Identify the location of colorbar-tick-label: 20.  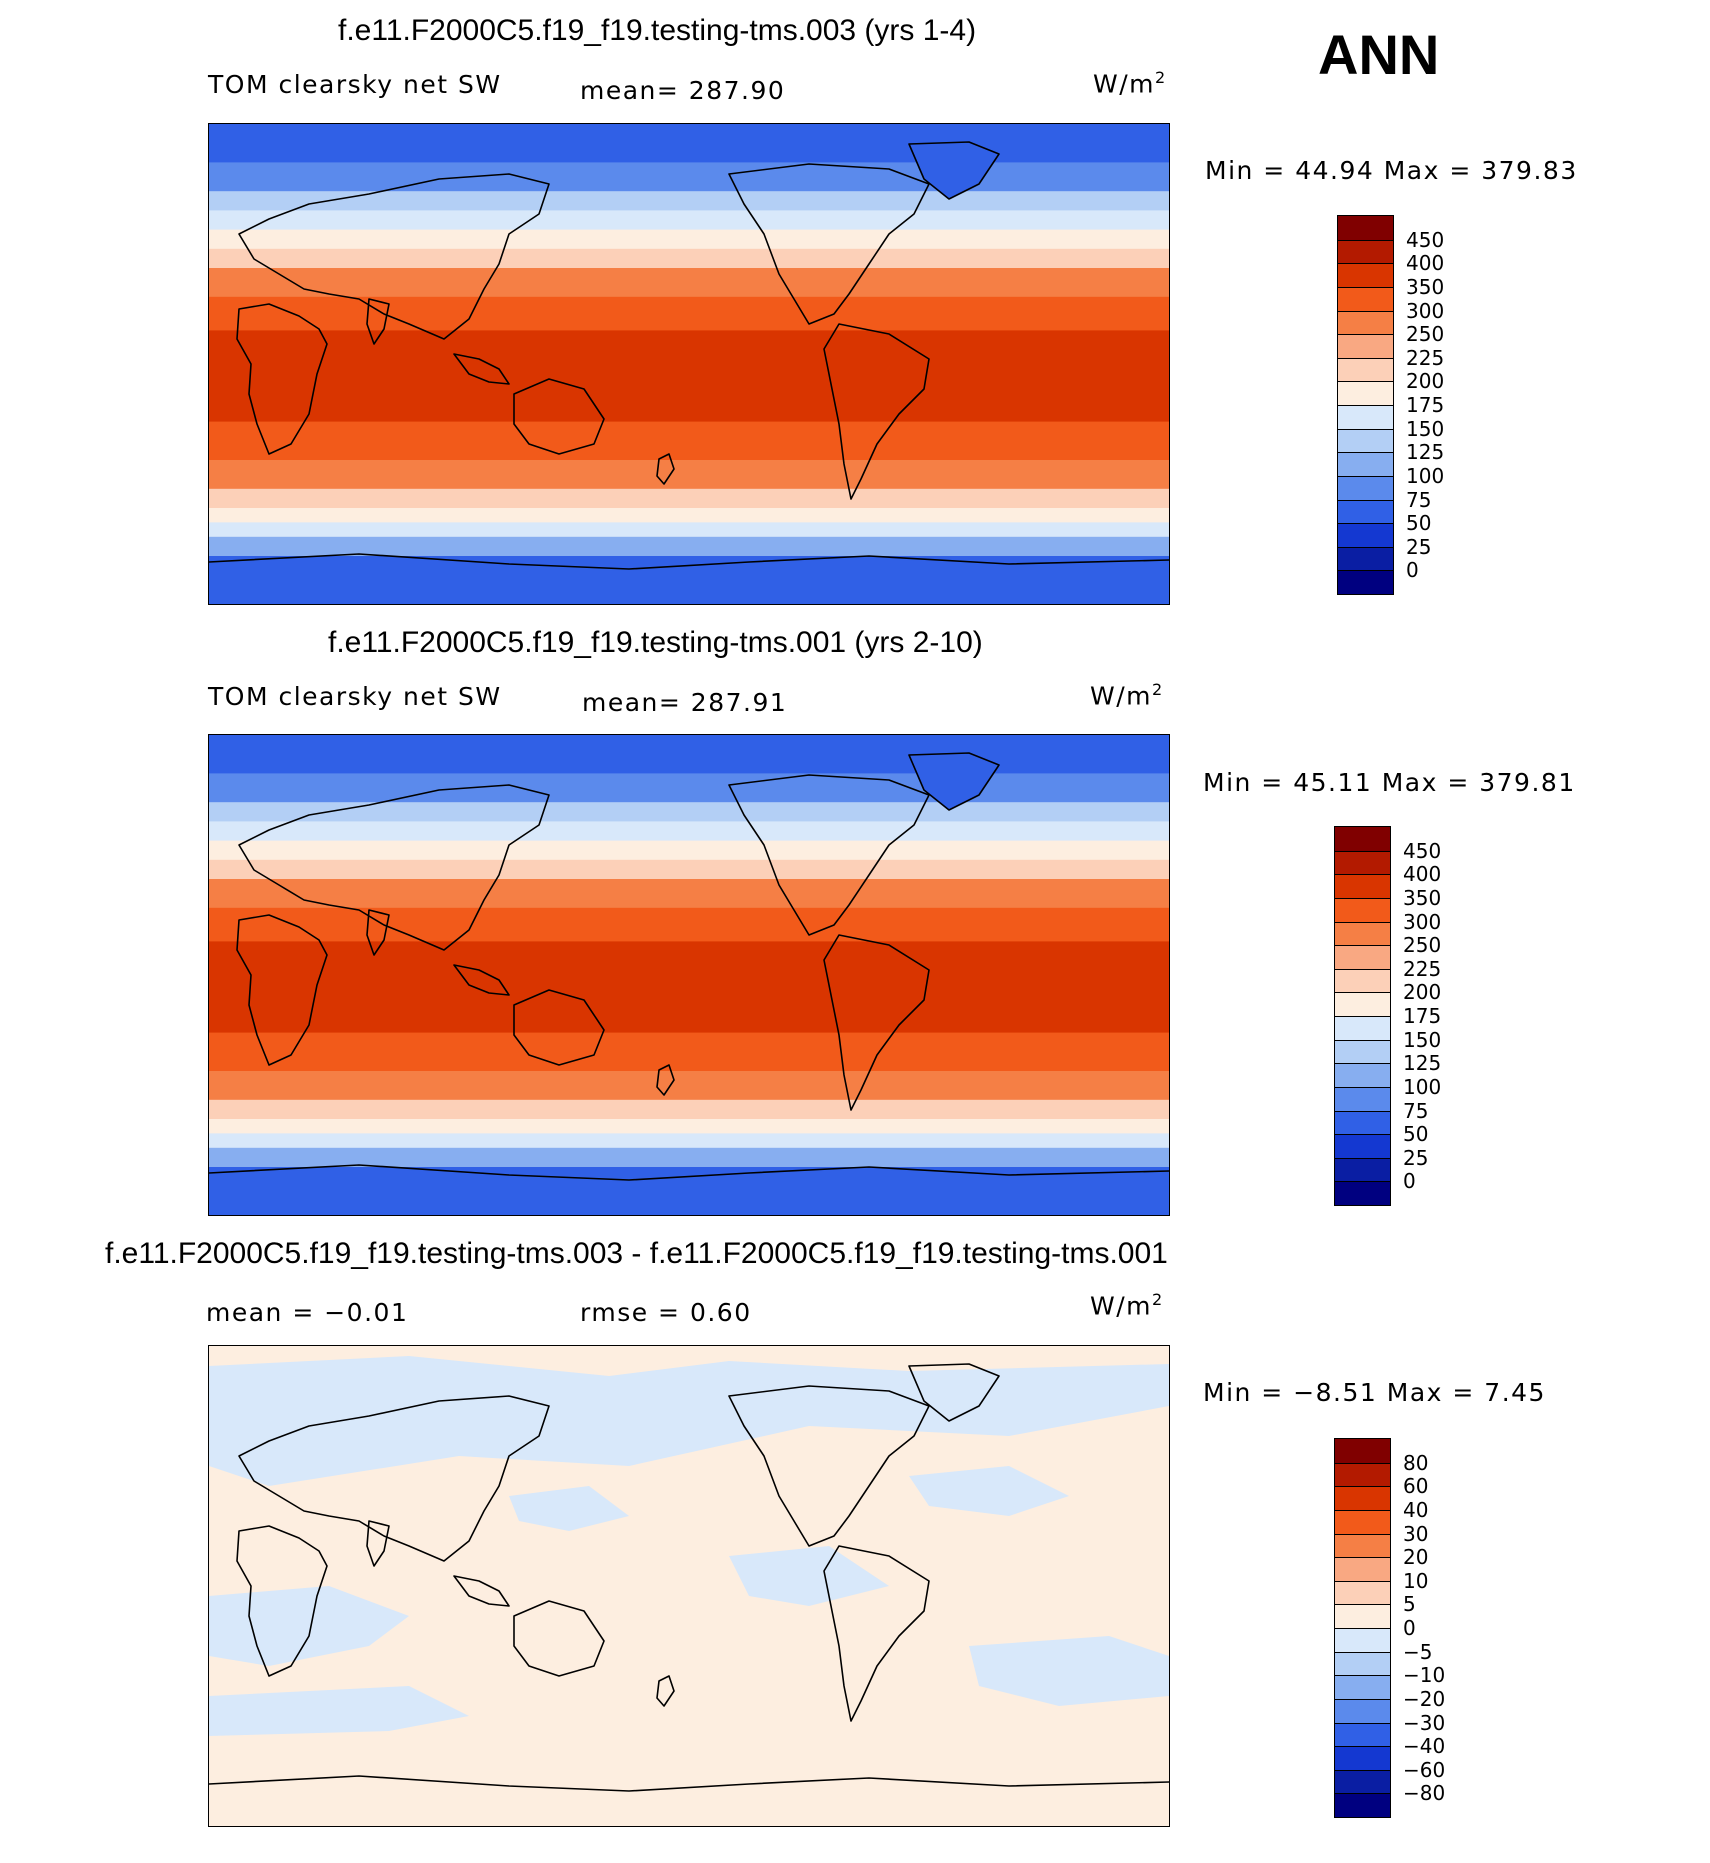
(1416, 1557).